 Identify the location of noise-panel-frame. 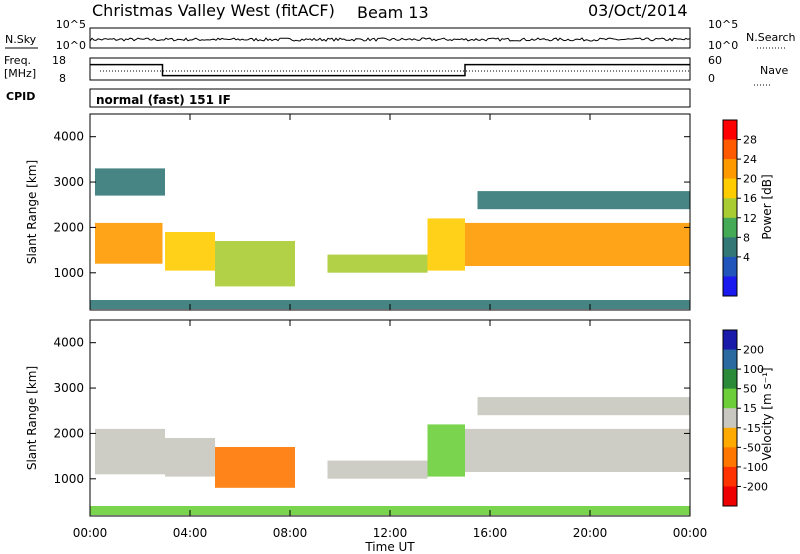
(390, 38).